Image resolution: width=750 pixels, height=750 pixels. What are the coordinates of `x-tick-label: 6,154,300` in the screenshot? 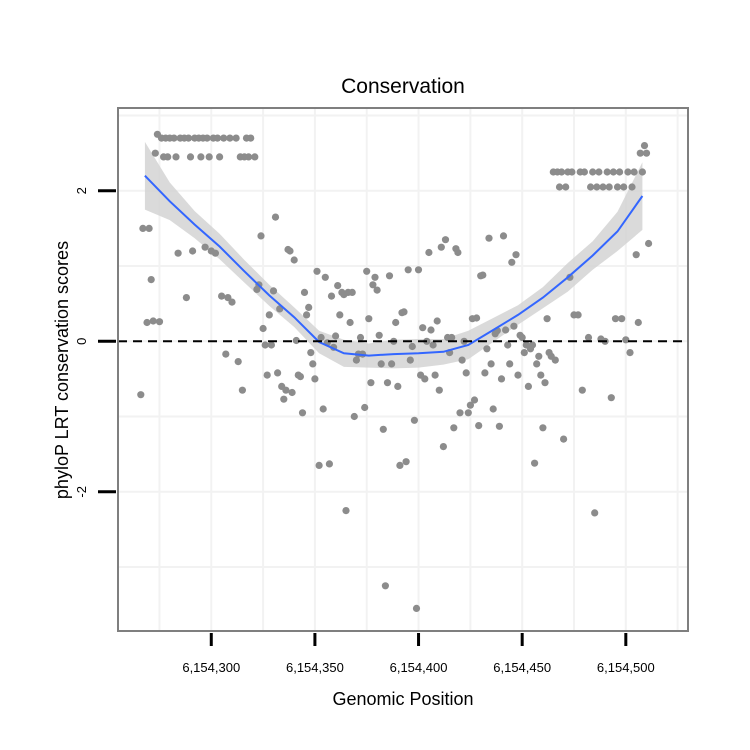 It's located at (211, 667).